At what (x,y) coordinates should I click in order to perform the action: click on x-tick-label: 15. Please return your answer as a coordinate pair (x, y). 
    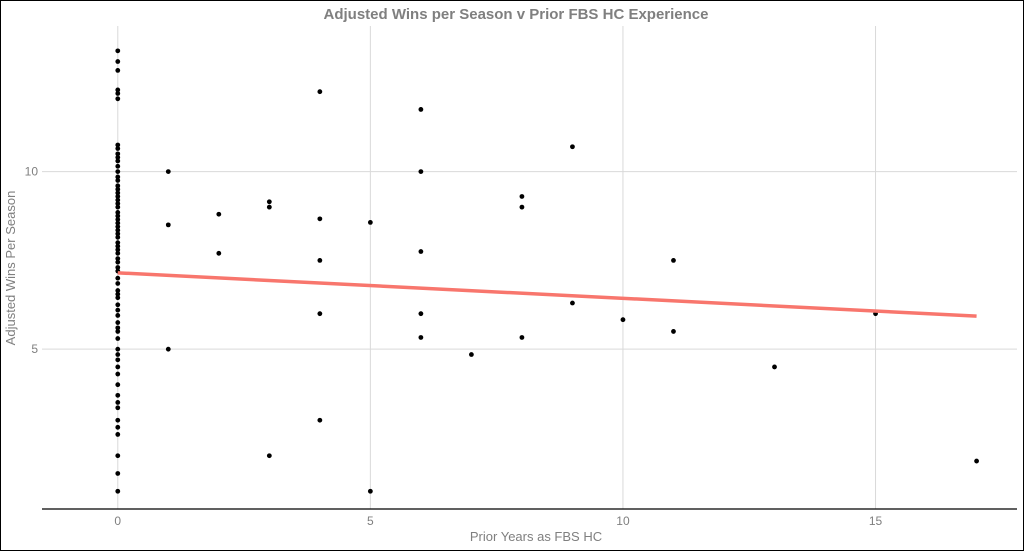
    Looking at the image, I should click on (876, 521).